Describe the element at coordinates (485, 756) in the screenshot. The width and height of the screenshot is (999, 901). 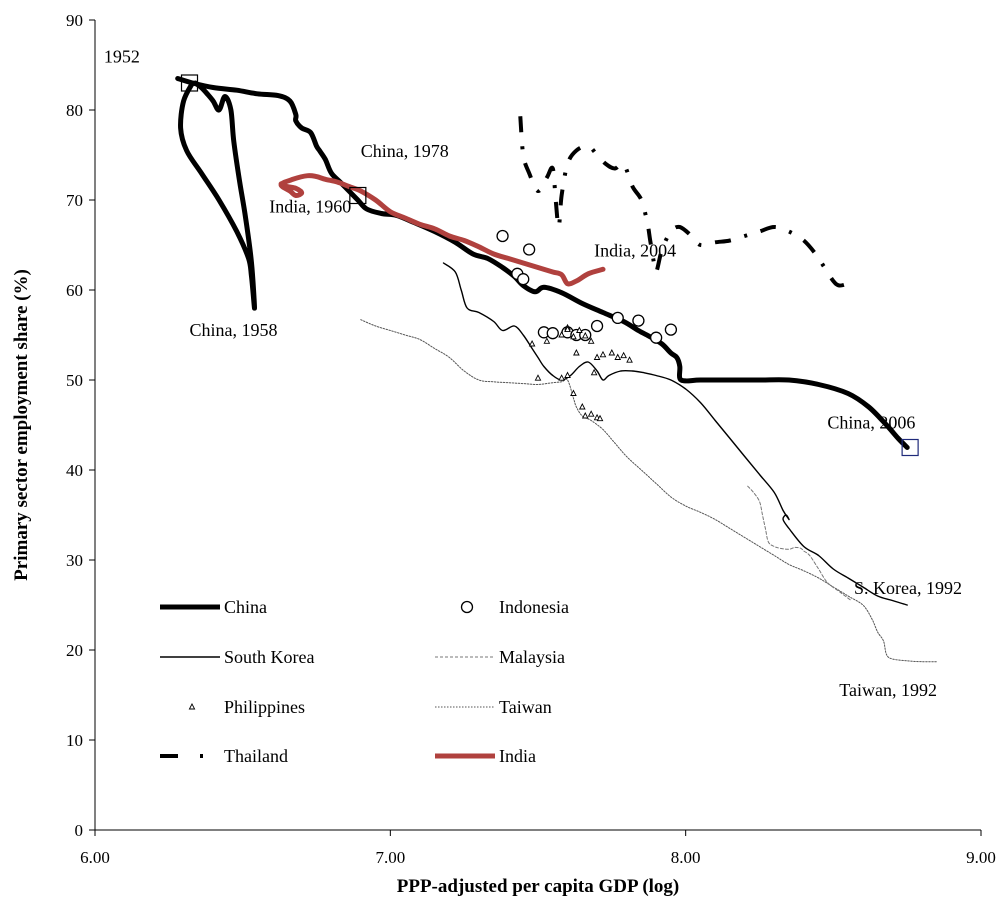
I see `legend-item-india: India` at that location.